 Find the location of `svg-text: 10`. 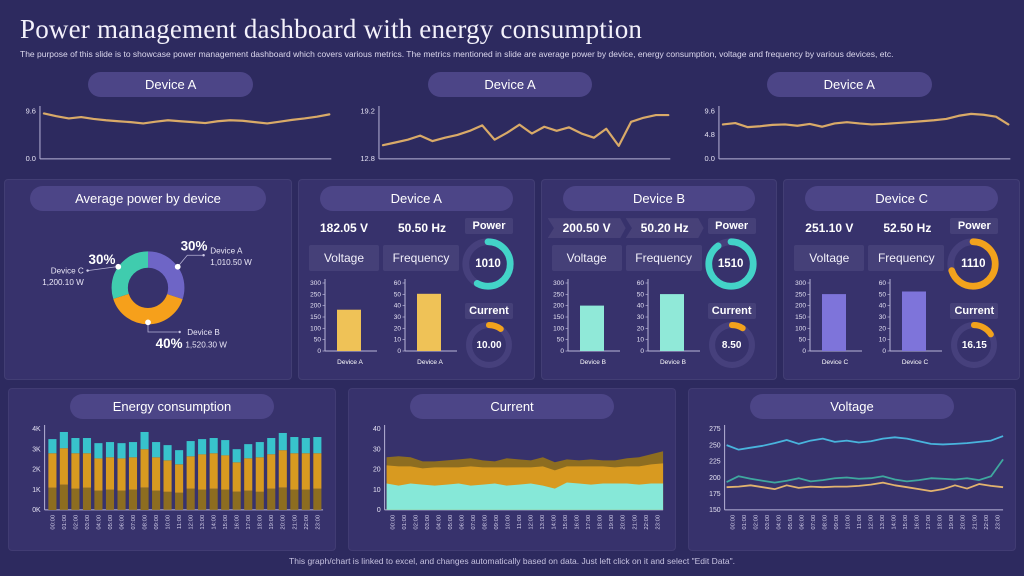

svg-text: 10 is located at coordinates (398, 340).